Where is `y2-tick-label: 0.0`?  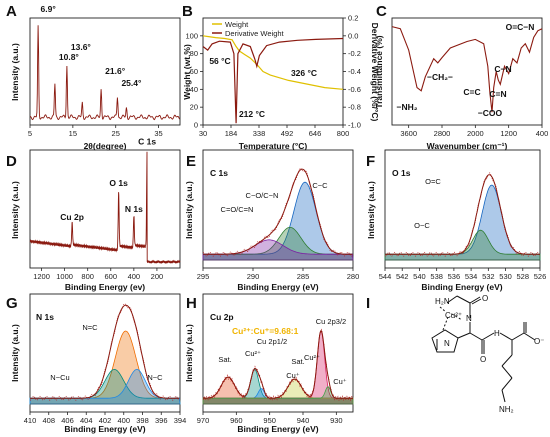
y2-tick-label: 0.0 is located at coordinates (353, 35).